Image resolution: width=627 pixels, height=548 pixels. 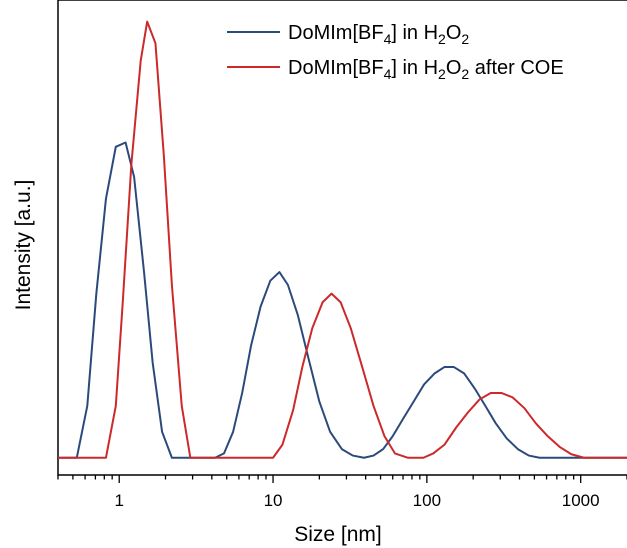 I want to click on legend-text-part: after COE, so click(x=516, y=68).